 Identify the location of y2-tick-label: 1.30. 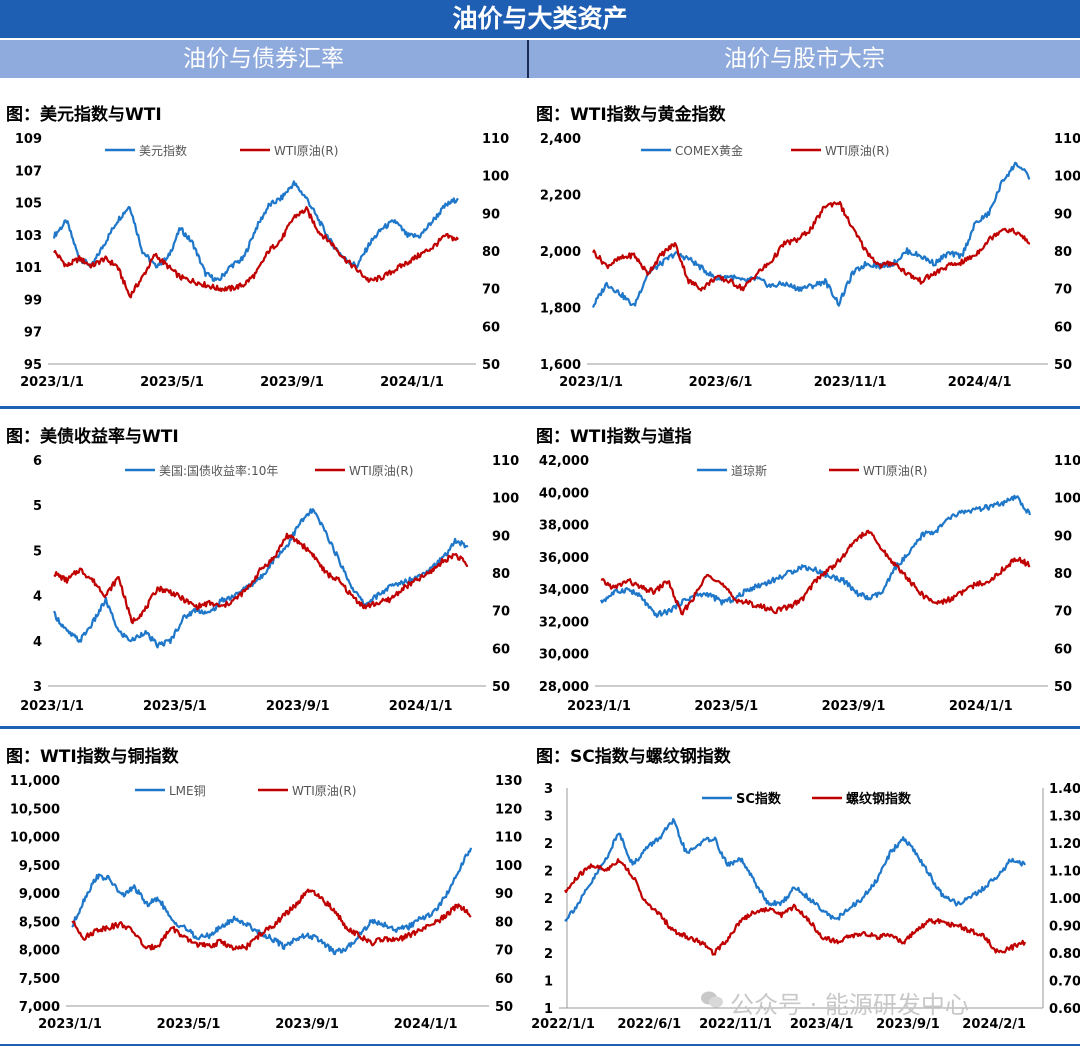
(1064, 817).